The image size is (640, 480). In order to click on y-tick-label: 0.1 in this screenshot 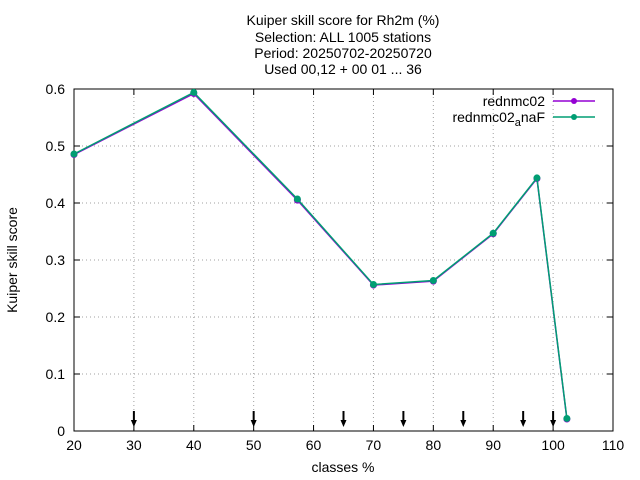, I will do `click(56, 374)`.